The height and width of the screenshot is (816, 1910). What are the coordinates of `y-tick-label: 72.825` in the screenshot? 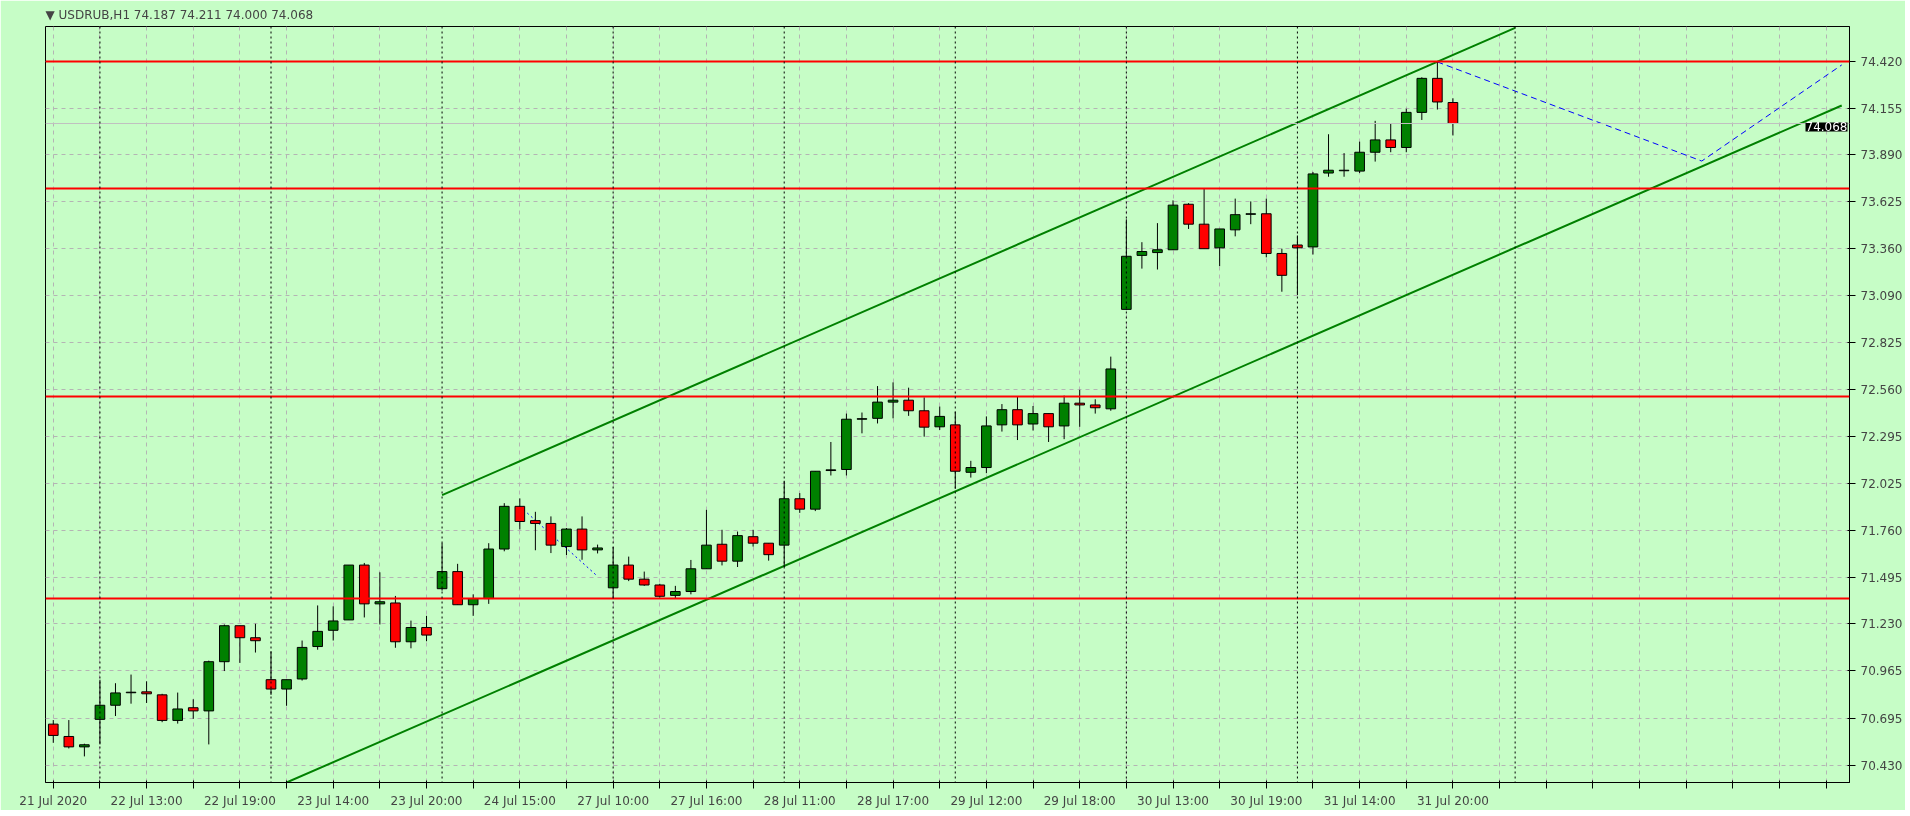 It's located at (1881, 343).